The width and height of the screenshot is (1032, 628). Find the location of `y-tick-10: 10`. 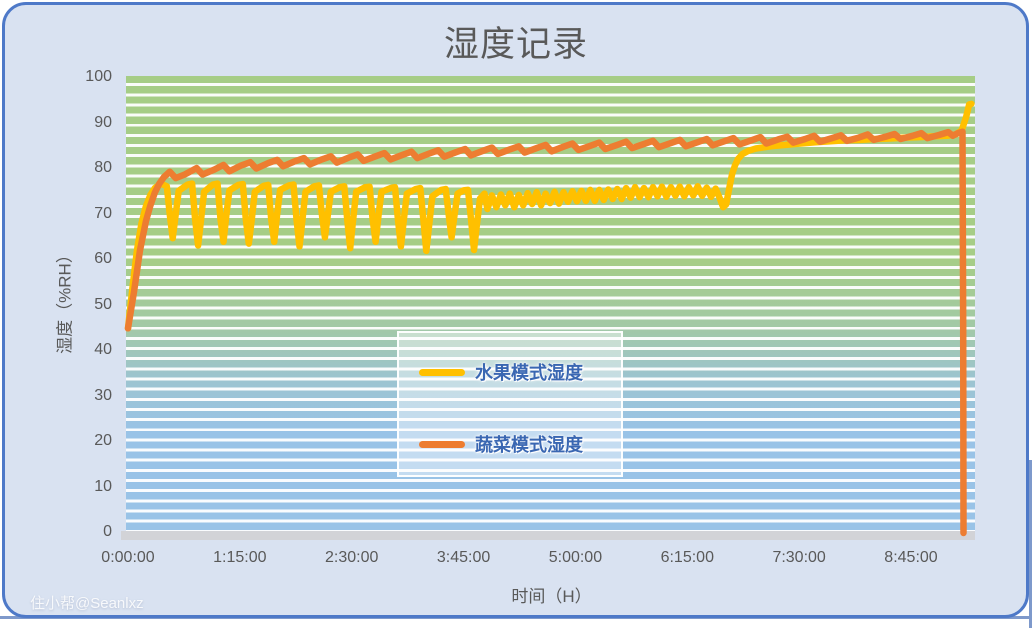

y-tick-10: 10 is located at coordinates (103, 486).